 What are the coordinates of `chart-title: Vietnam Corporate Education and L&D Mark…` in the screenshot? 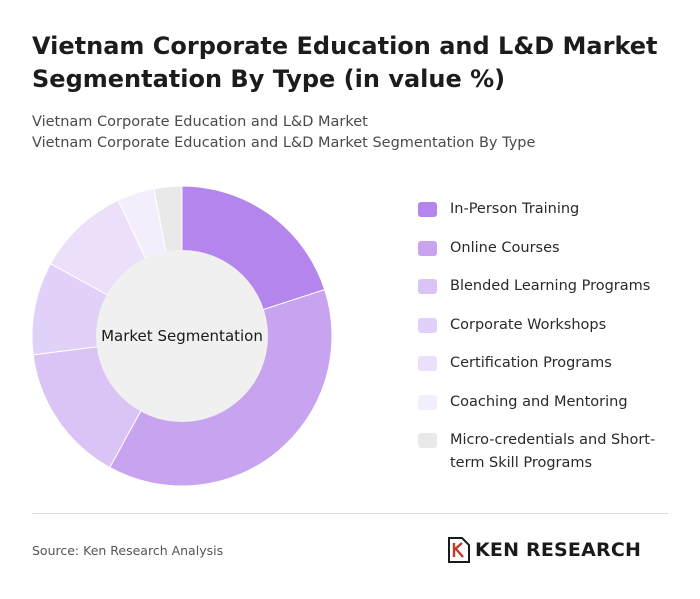 It's located at (345, 62).